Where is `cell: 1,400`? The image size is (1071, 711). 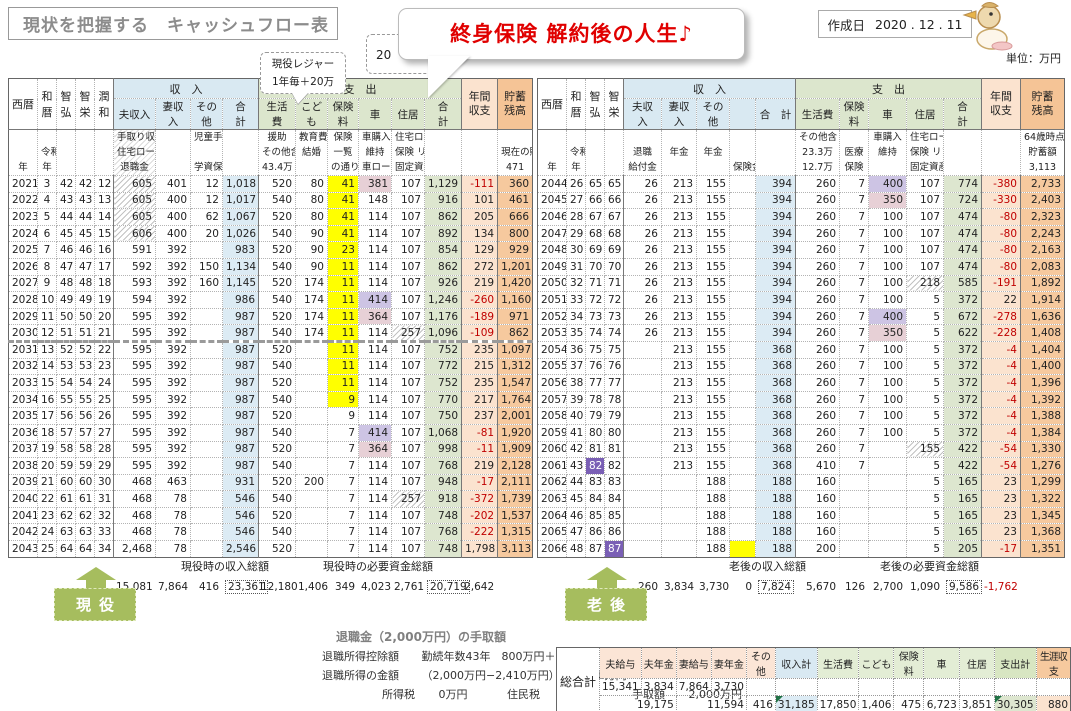
cell: 1,400 is located at coordinates (1042, 366).